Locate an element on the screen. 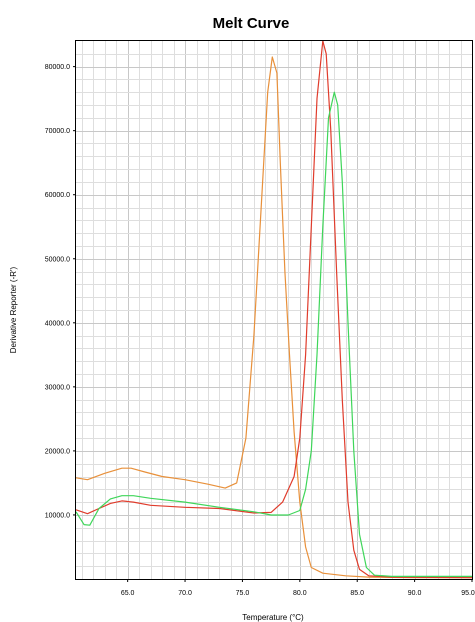 This screenshot has height=622, width=475. x-tick-label: 95.0 is located at coordinates (468, 593).